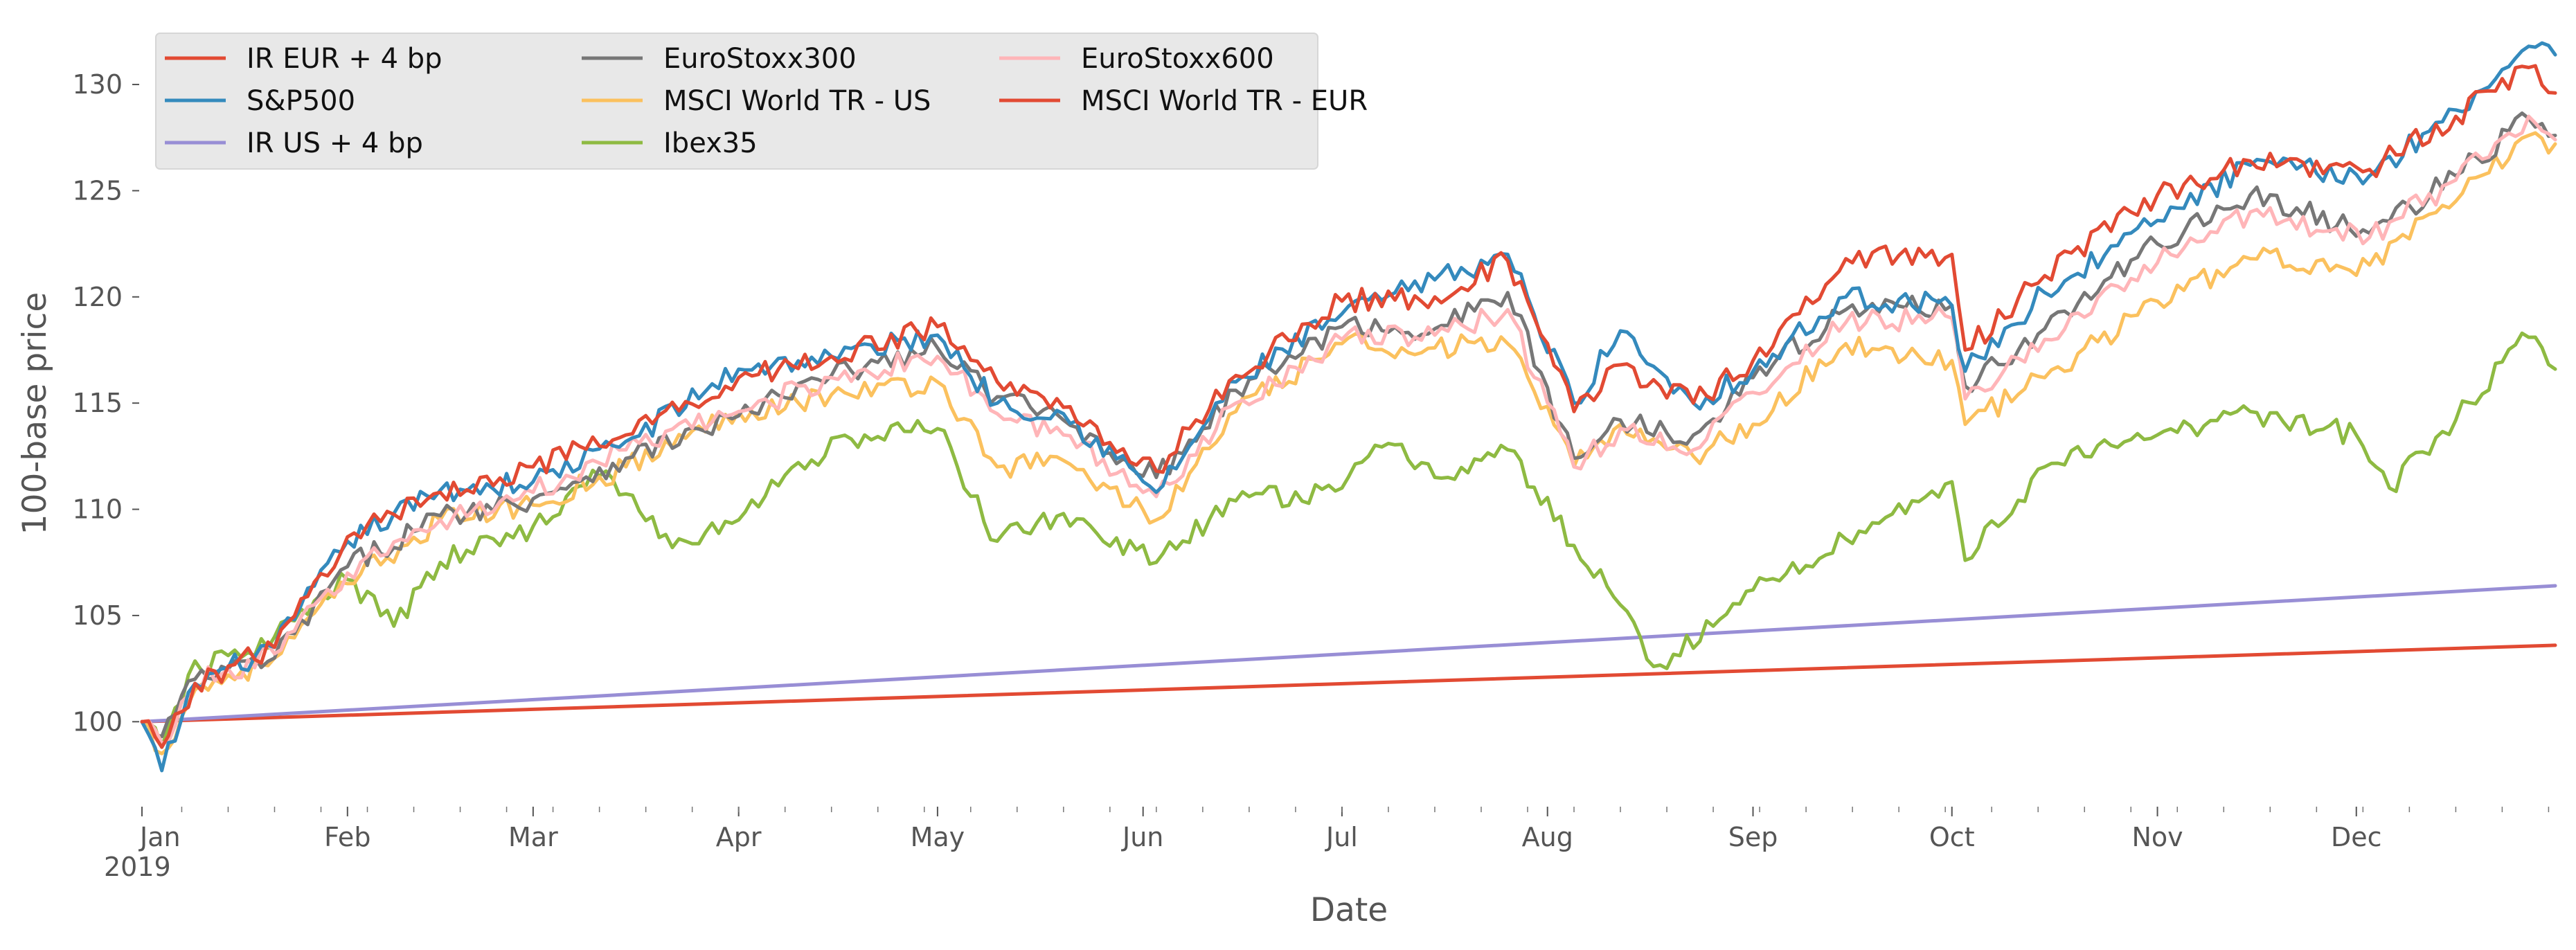 The image size is (2576, 950). I want to click on legend-label-5: Ibex35, so click(711, 143).